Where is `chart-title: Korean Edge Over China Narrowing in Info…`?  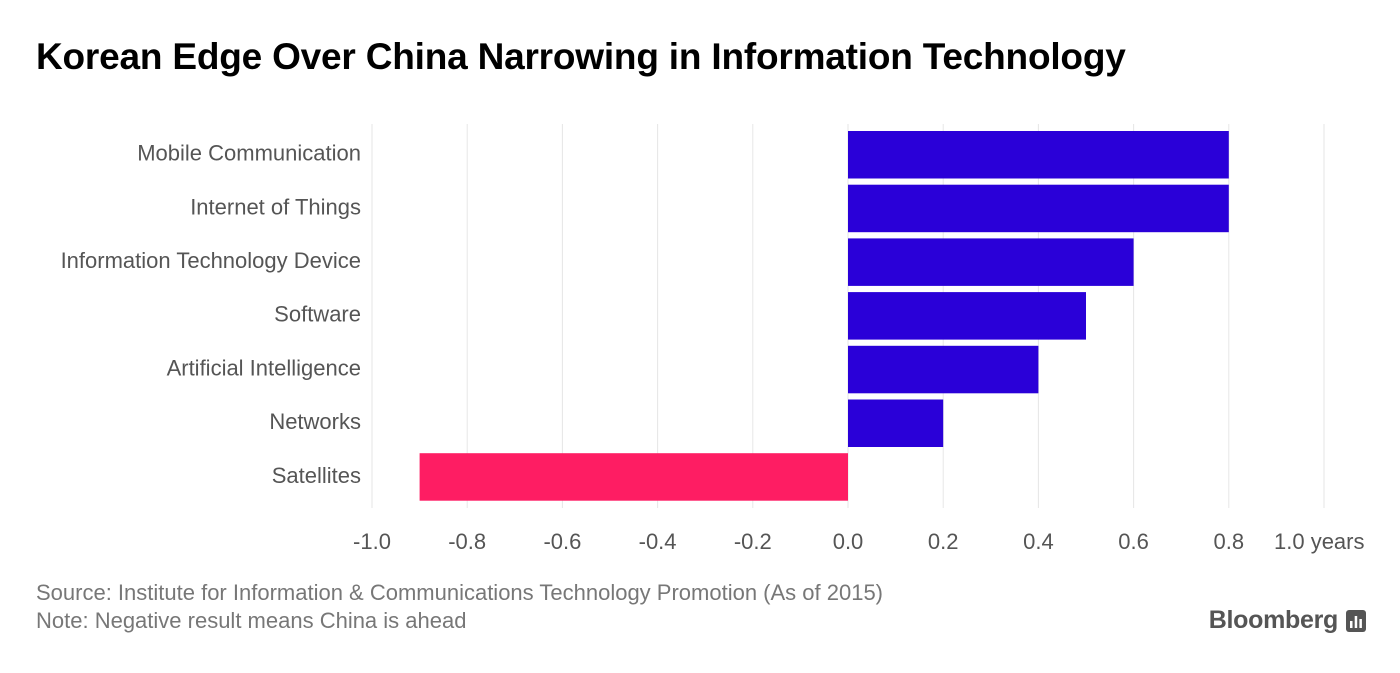 chart-title: Korean Edge Over China Narrowing in Info… is located at coordinates (581, 56).